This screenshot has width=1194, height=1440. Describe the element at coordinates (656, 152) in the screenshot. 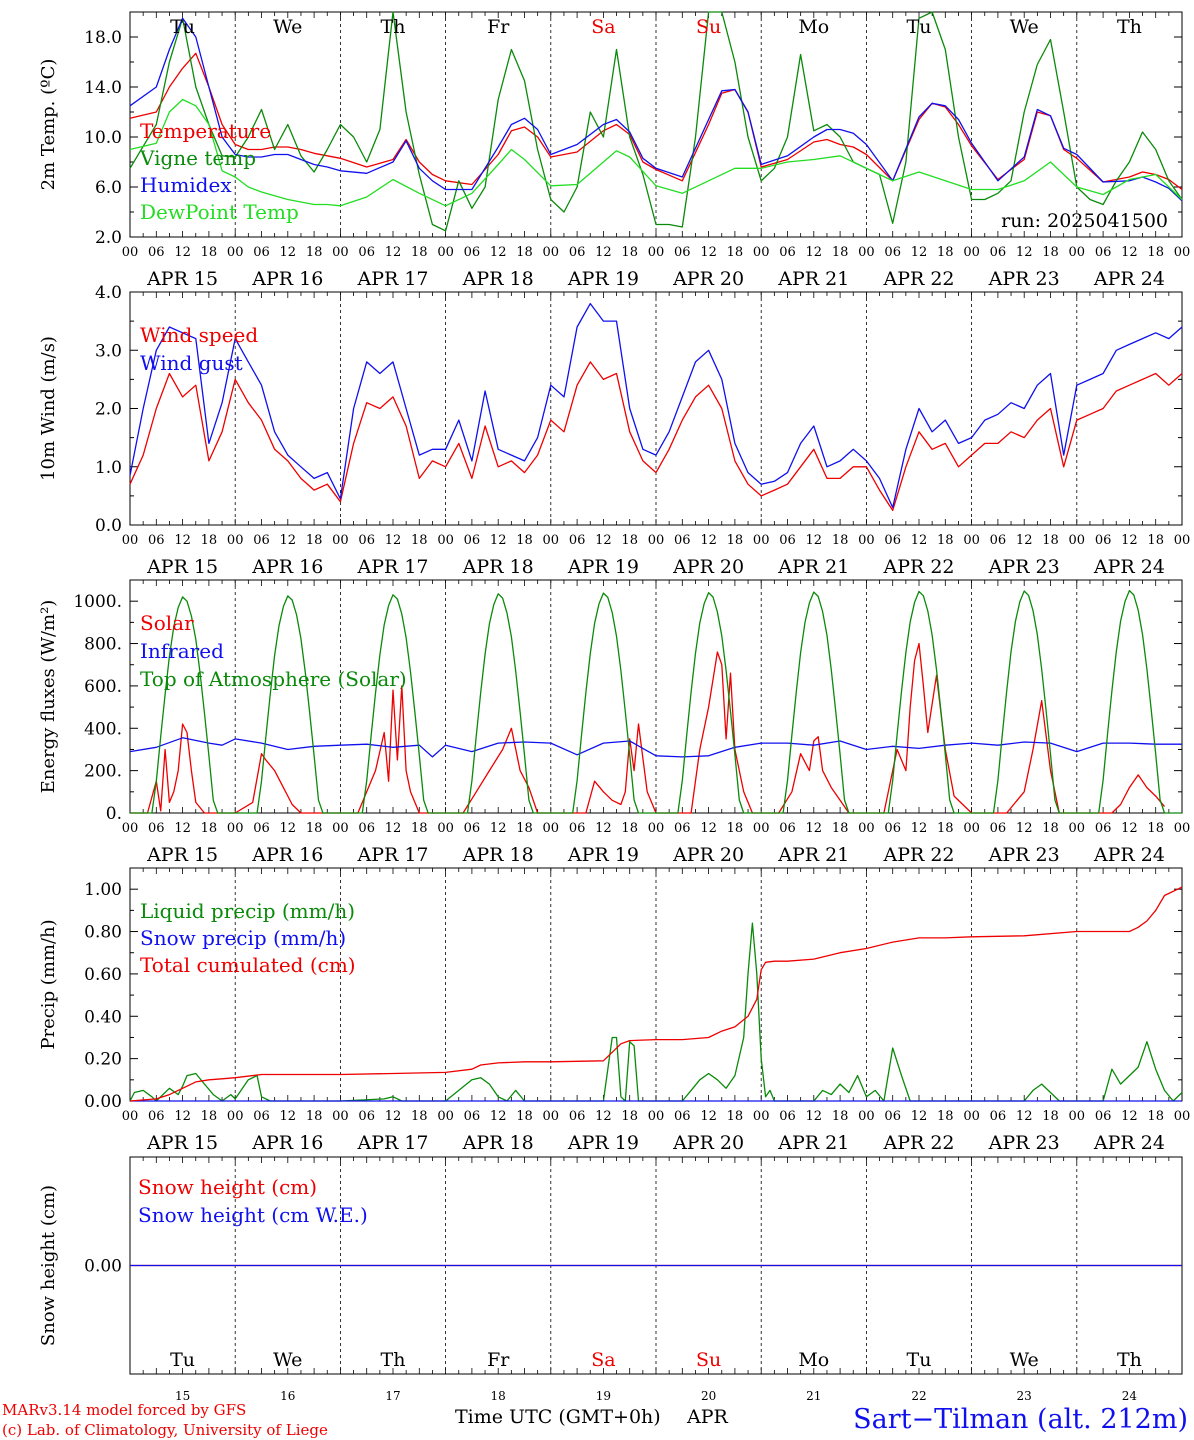

I see `series-line-dewpoint-temp` at that location.